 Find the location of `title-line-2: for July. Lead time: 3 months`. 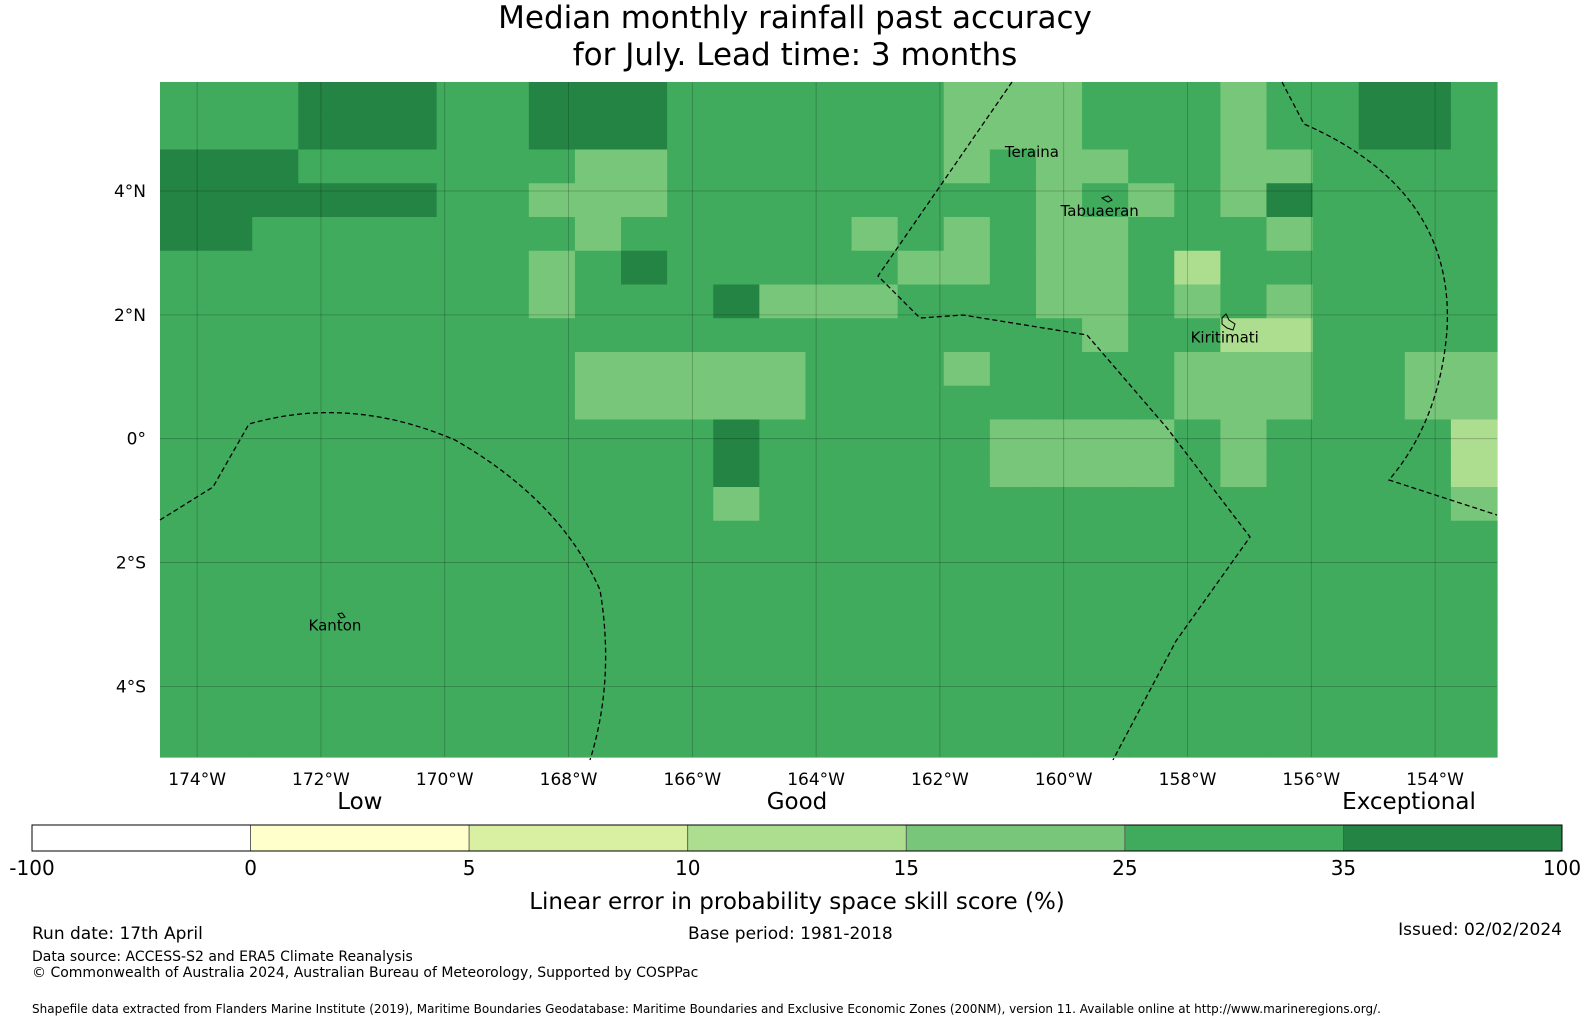

title-line-2: for July. Lead time: 3 months is located at coordinates (795, 55).